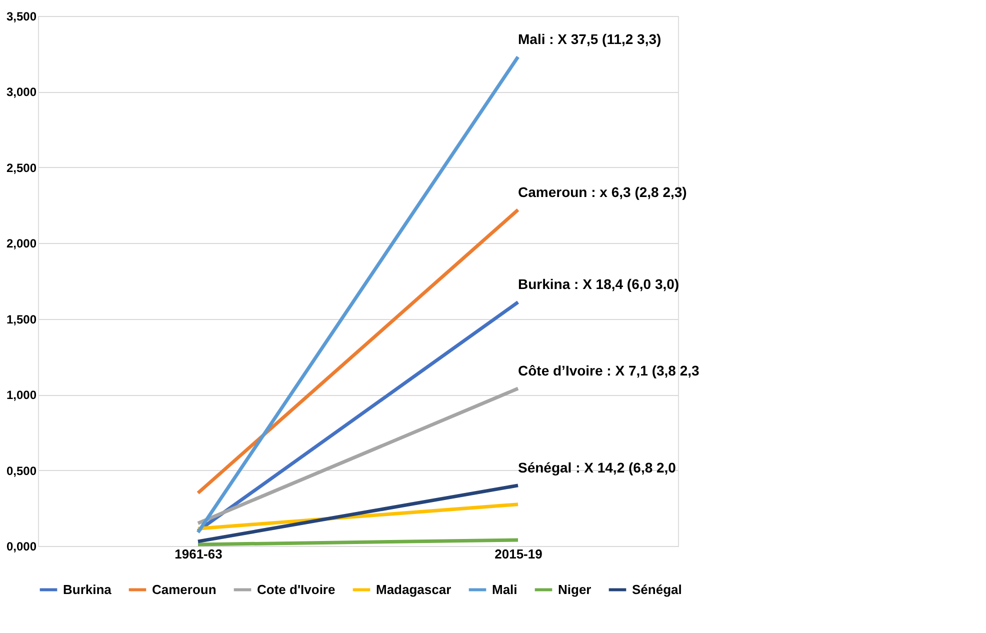 This screenshot has width=986, height=633. I want to click on y-tick-label: 0,500, so click(21, 471).